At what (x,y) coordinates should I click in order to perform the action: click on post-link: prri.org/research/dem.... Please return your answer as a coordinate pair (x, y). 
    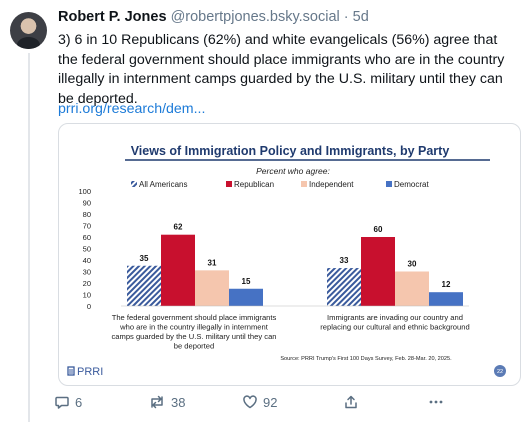
    Looking at the image, I should click on (132, 109).